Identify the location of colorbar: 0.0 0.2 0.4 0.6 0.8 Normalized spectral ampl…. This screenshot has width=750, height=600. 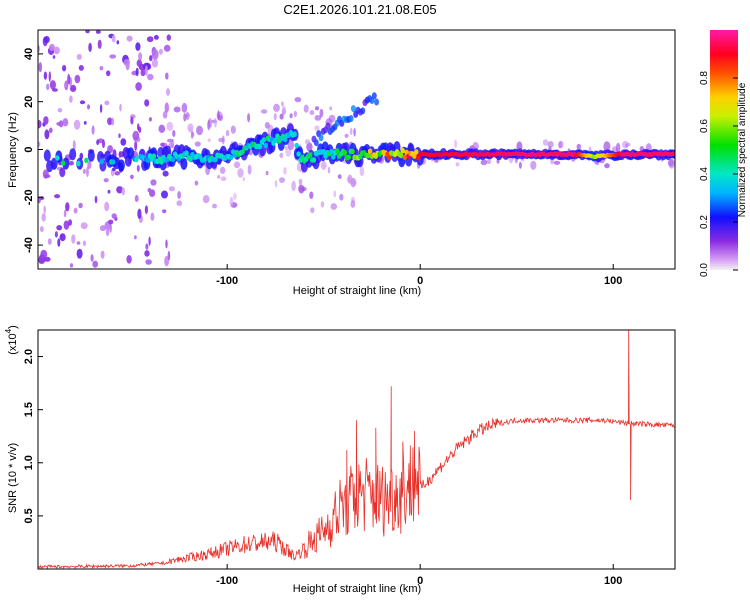
(723, 153).